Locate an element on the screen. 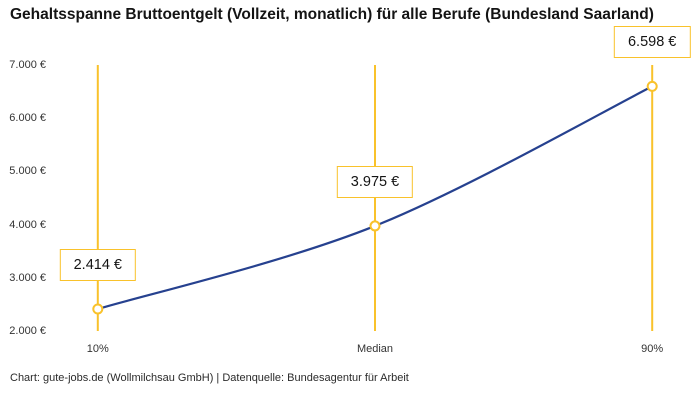 This screenshot has width=700, height=400. value-label: 6.598 € is located at coordinates (652, 42).